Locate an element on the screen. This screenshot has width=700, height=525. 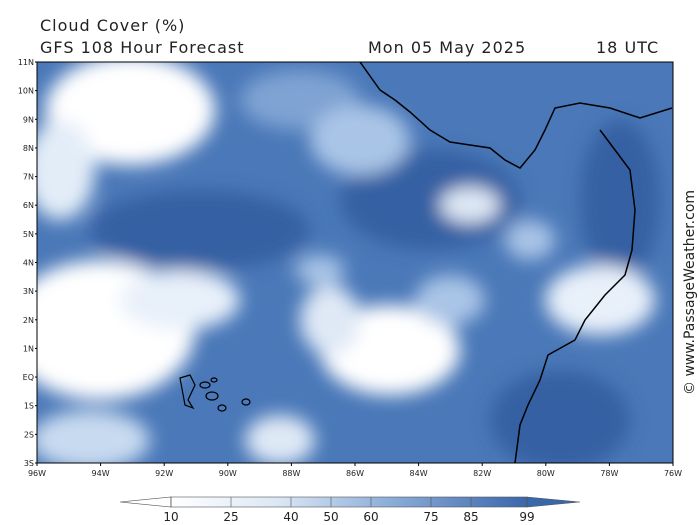
lon-label: 96W is located at coordinates (37, 473).